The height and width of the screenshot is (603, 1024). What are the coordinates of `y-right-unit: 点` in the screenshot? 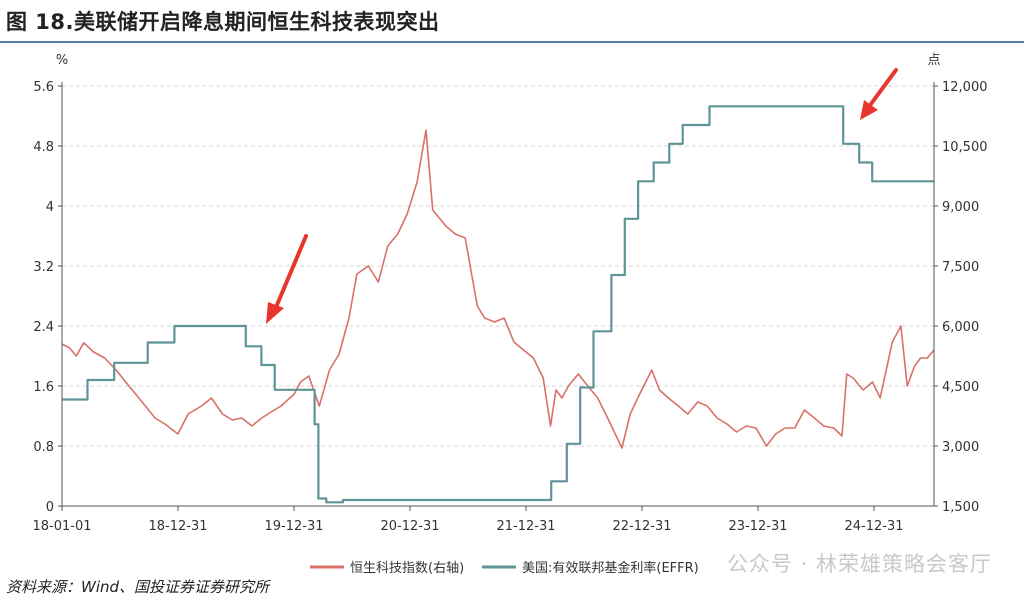 It's located at (933, 60).